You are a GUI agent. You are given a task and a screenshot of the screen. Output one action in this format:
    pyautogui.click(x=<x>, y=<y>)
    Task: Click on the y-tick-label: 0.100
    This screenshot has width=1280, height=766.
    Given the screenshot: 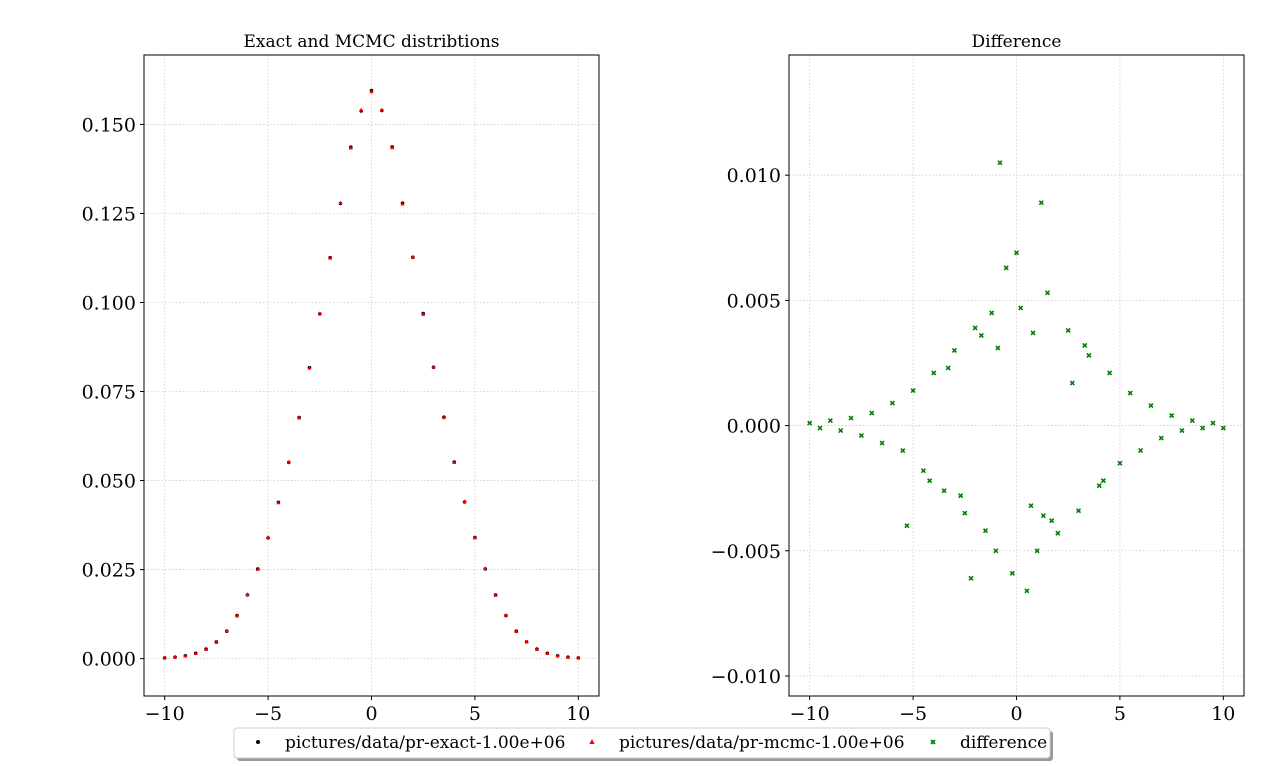 What is the action you would take?
    pyautogui.click(x=109, y=303)
    